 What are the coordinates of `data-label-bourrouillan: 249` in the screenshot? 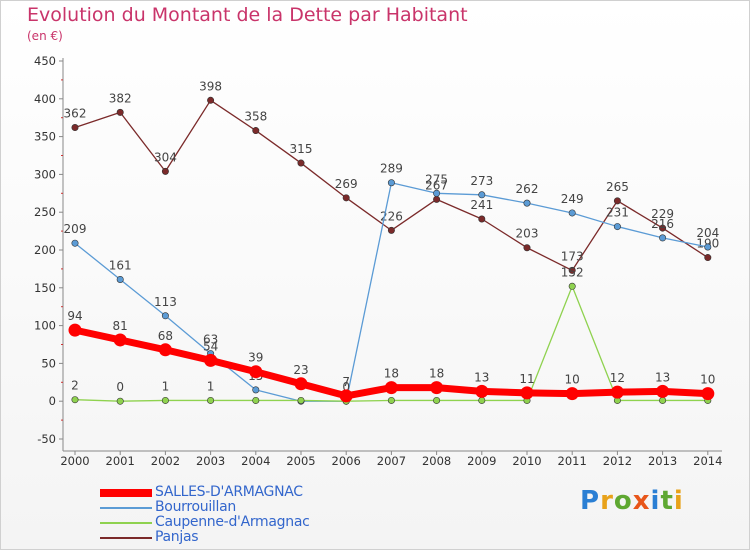 It's located at (572, 199).